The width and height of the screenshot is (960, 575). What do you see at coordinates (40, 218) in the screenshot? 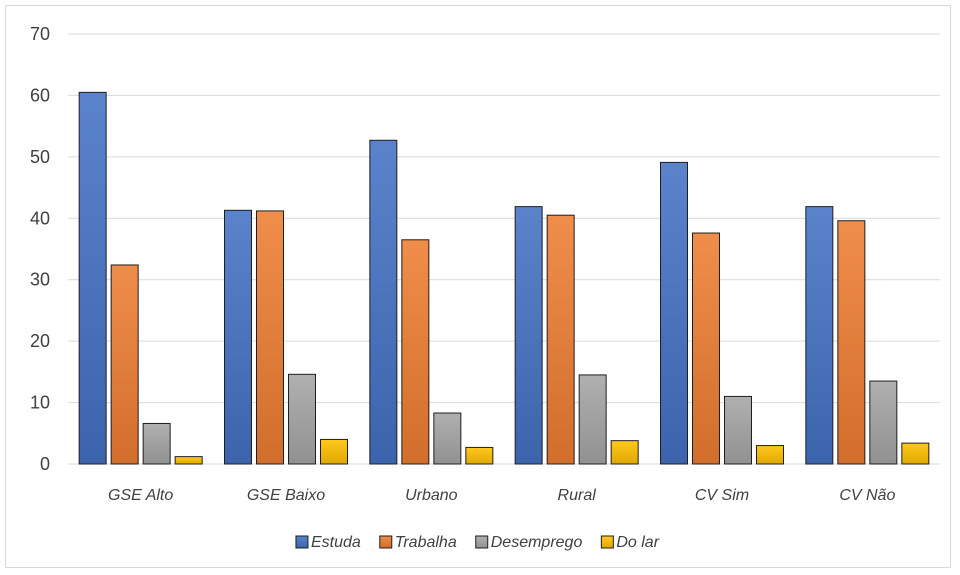
I see `y-tick-label: 40` at bounding box center [40, 218].